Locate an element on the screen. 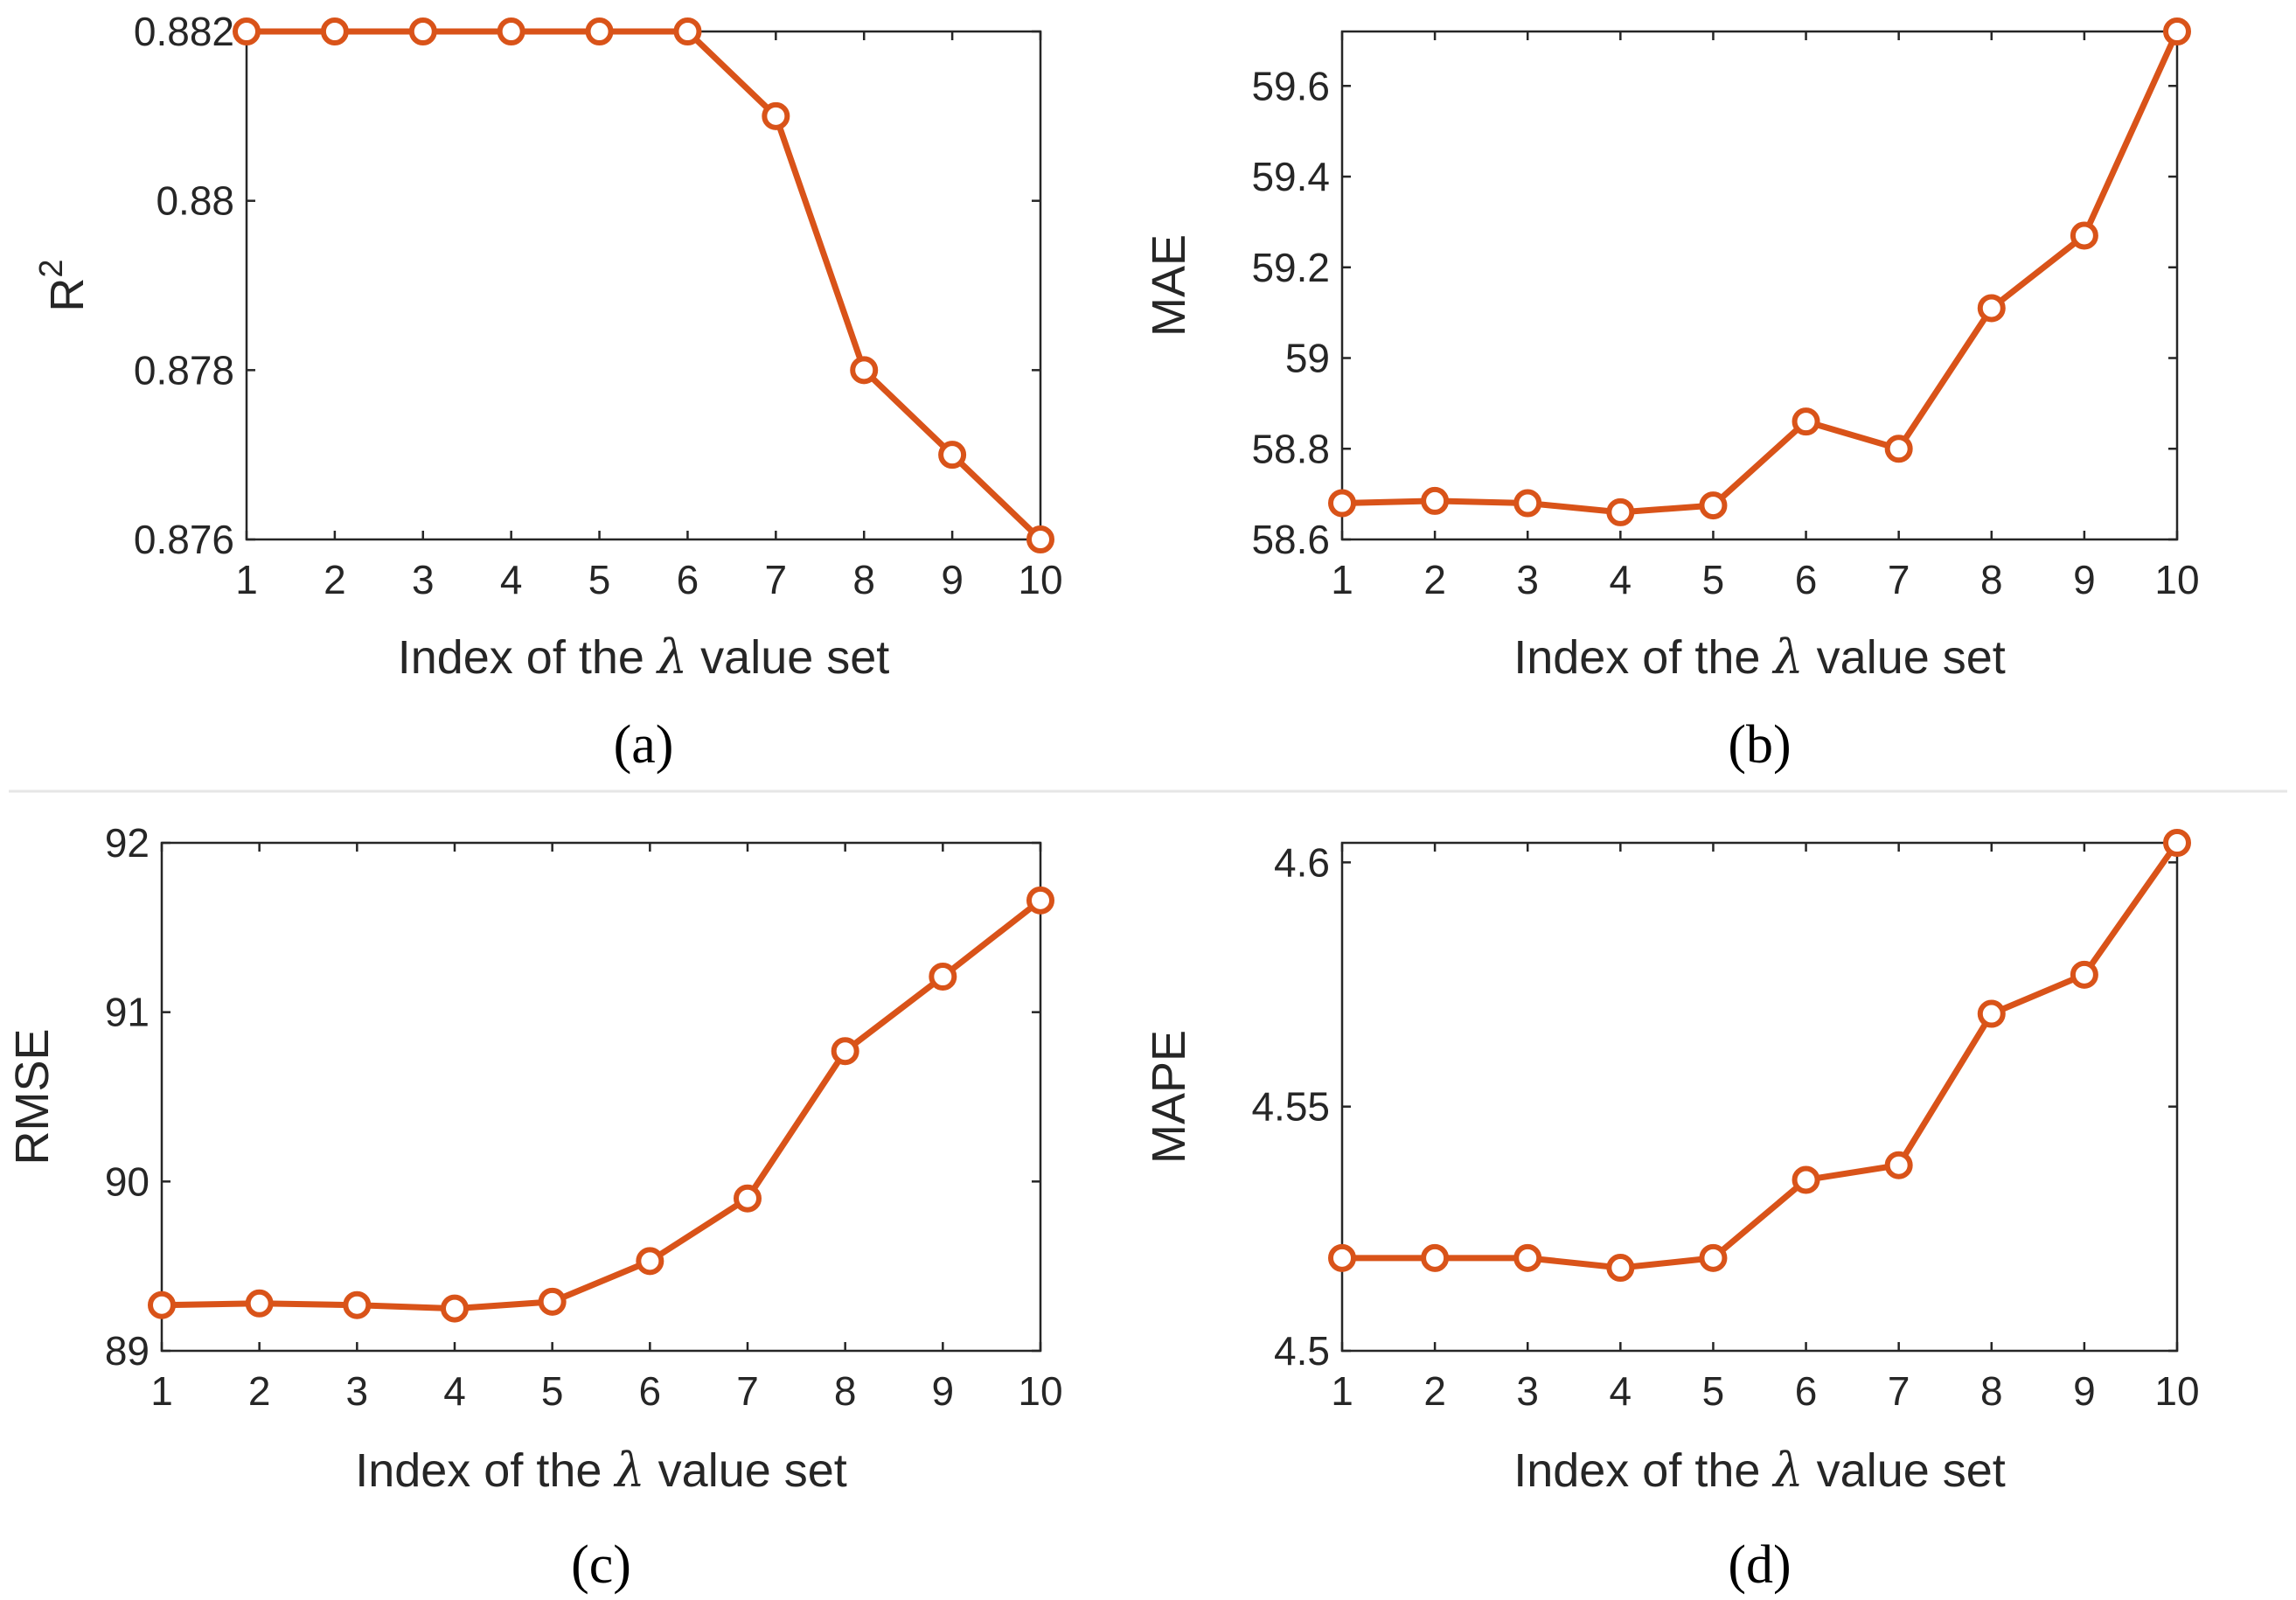  y-axis-label: MAE is located at coordinates (1169, 285).